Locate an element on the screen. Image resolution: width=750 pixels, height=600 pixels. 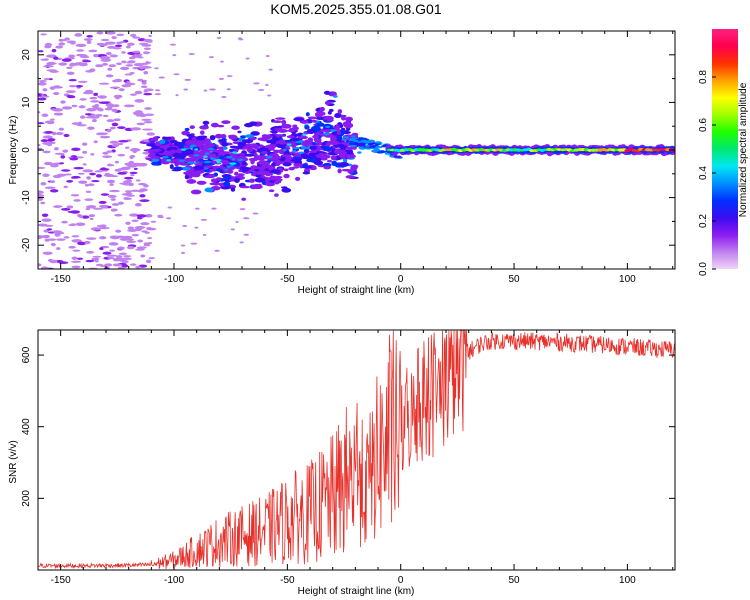
spectrogram-xtick-label: -50 is located at coordinates (287, 279).